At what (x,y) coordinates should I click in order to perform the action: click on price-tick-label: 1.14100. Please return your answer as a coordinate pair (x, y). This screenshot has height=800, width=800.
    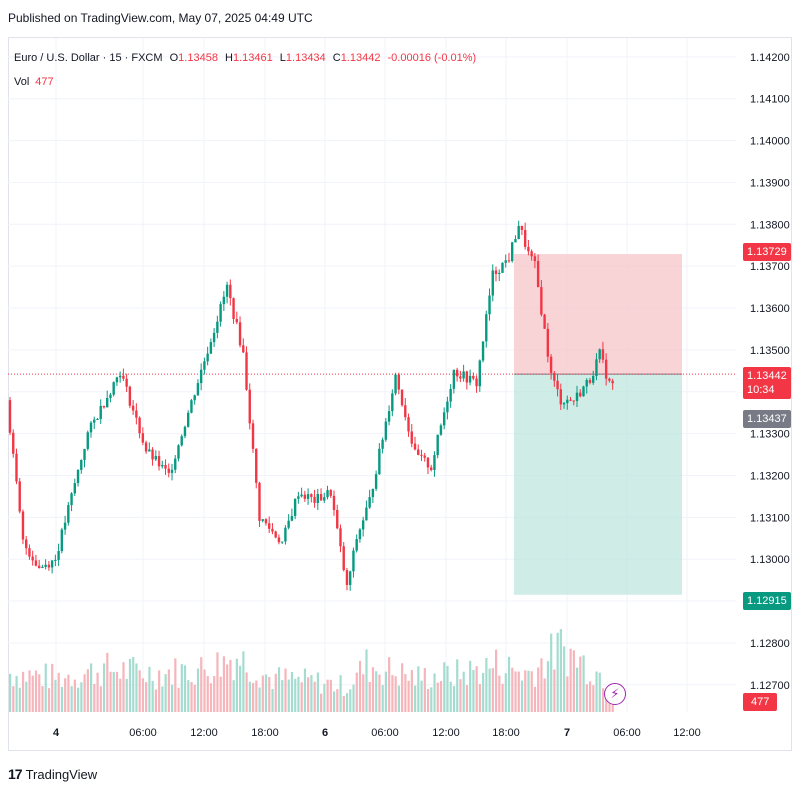
    Looking at the image, I should click on (770, 100).